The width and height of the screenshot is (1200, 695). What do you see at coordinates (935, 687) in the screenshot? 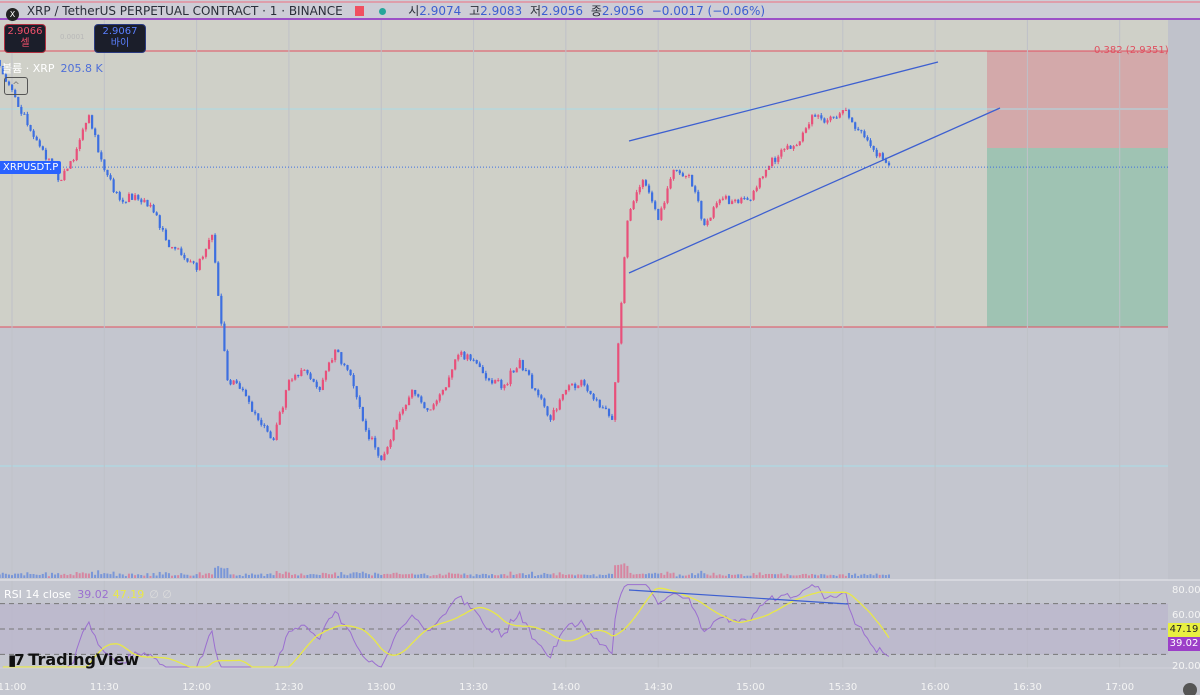
I see `time-label: 16:00` at bounding box center [935, 687].